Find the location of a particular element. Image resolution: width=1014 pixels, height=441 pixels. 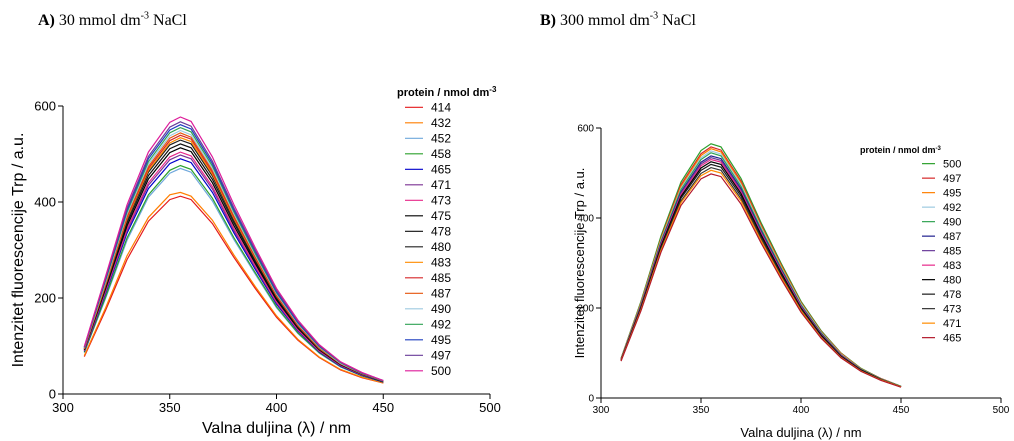

panel-a-label: 30 mmol dm is located at coordinates (99, 20).